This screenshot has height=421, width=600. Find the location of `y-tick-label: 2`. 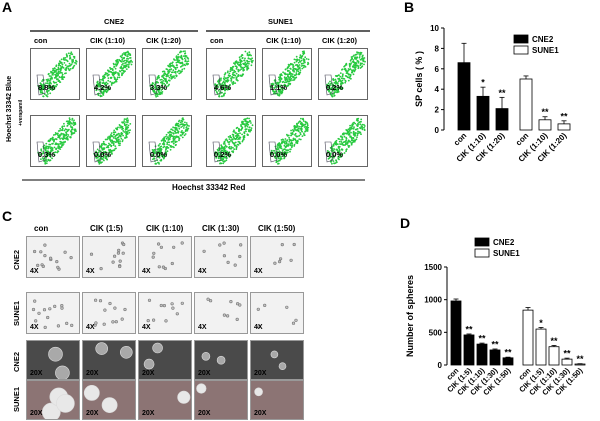

y-tick-label: 2 is located at coordinates (437, 110).